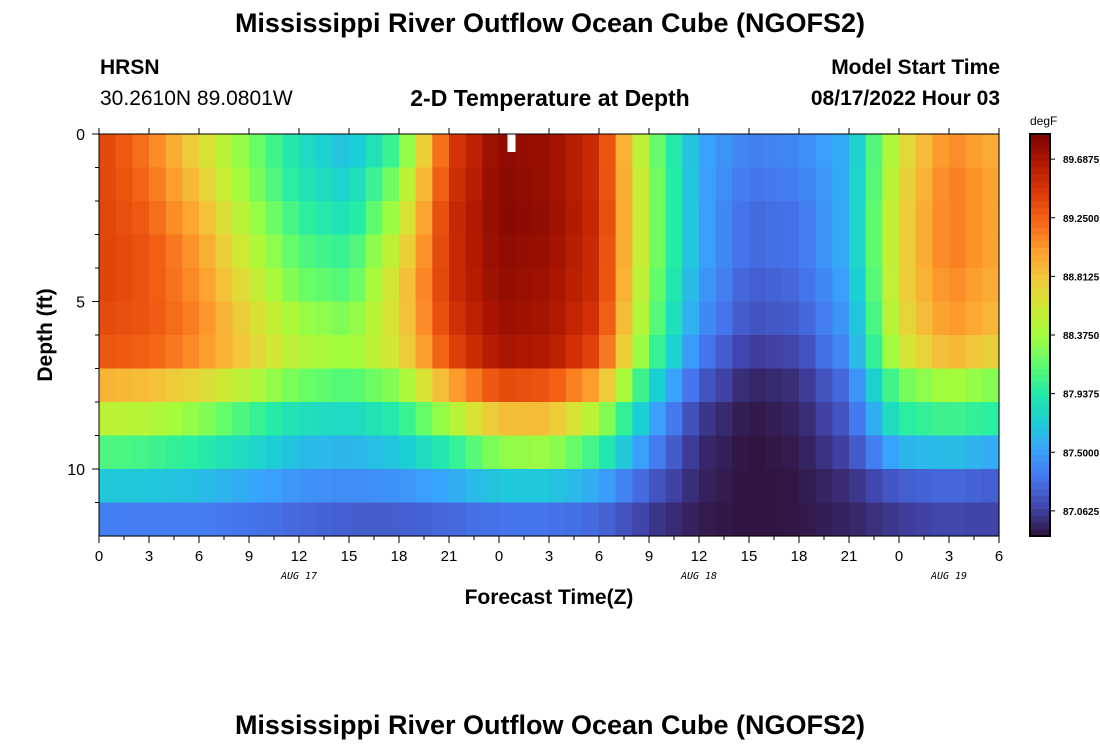  I want to click on x-tick-label: 12, so click(299, 556).